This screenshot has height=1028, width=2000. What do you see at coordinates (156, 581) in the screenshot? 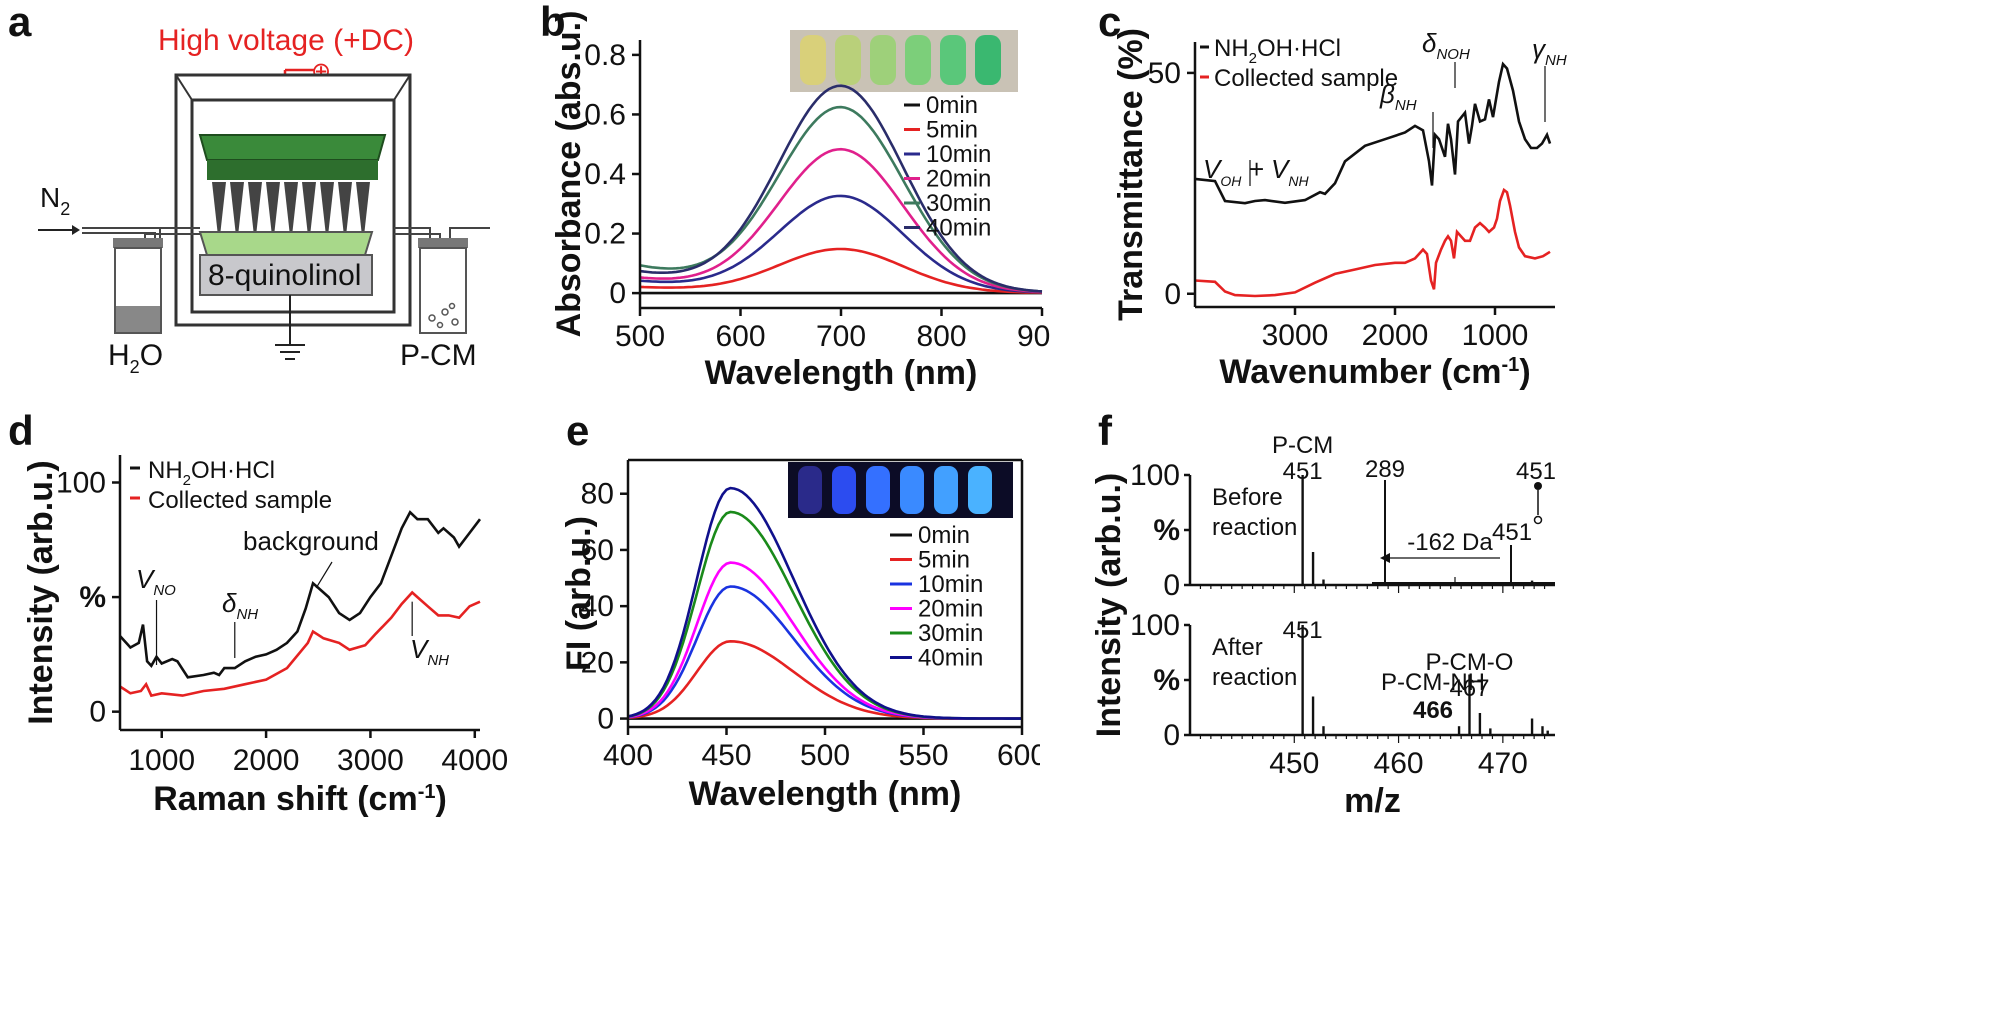
I see `annotation-v-no: VNO` at bounding box center [156, 581].